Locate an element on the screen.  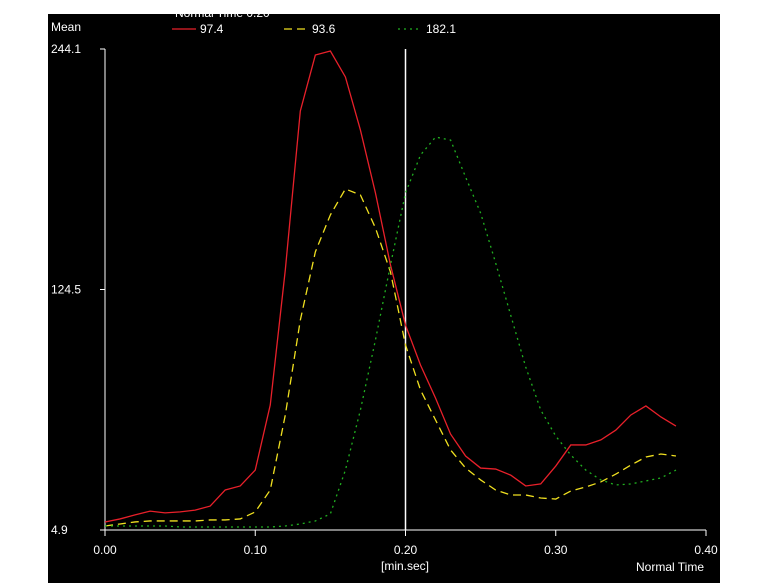
x-tick-label: 0.10 is located at coordinates (256, 550).